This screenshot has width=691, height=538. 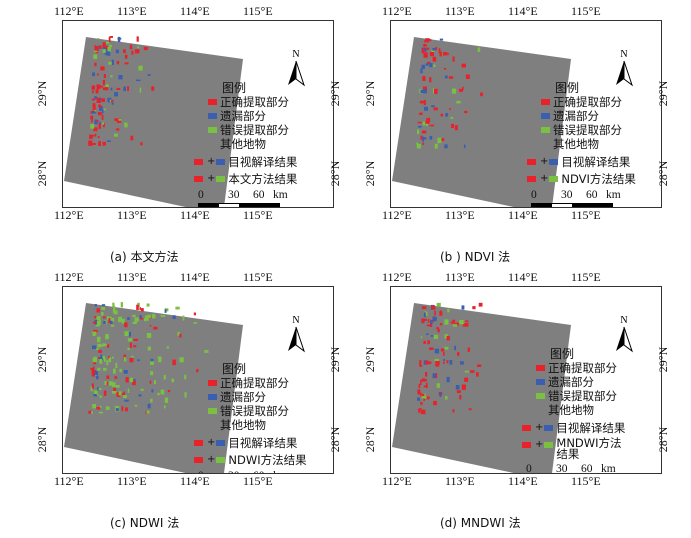 I want to click on panel-caption: (b ) NDVI 法, so click(x=475, y=257).